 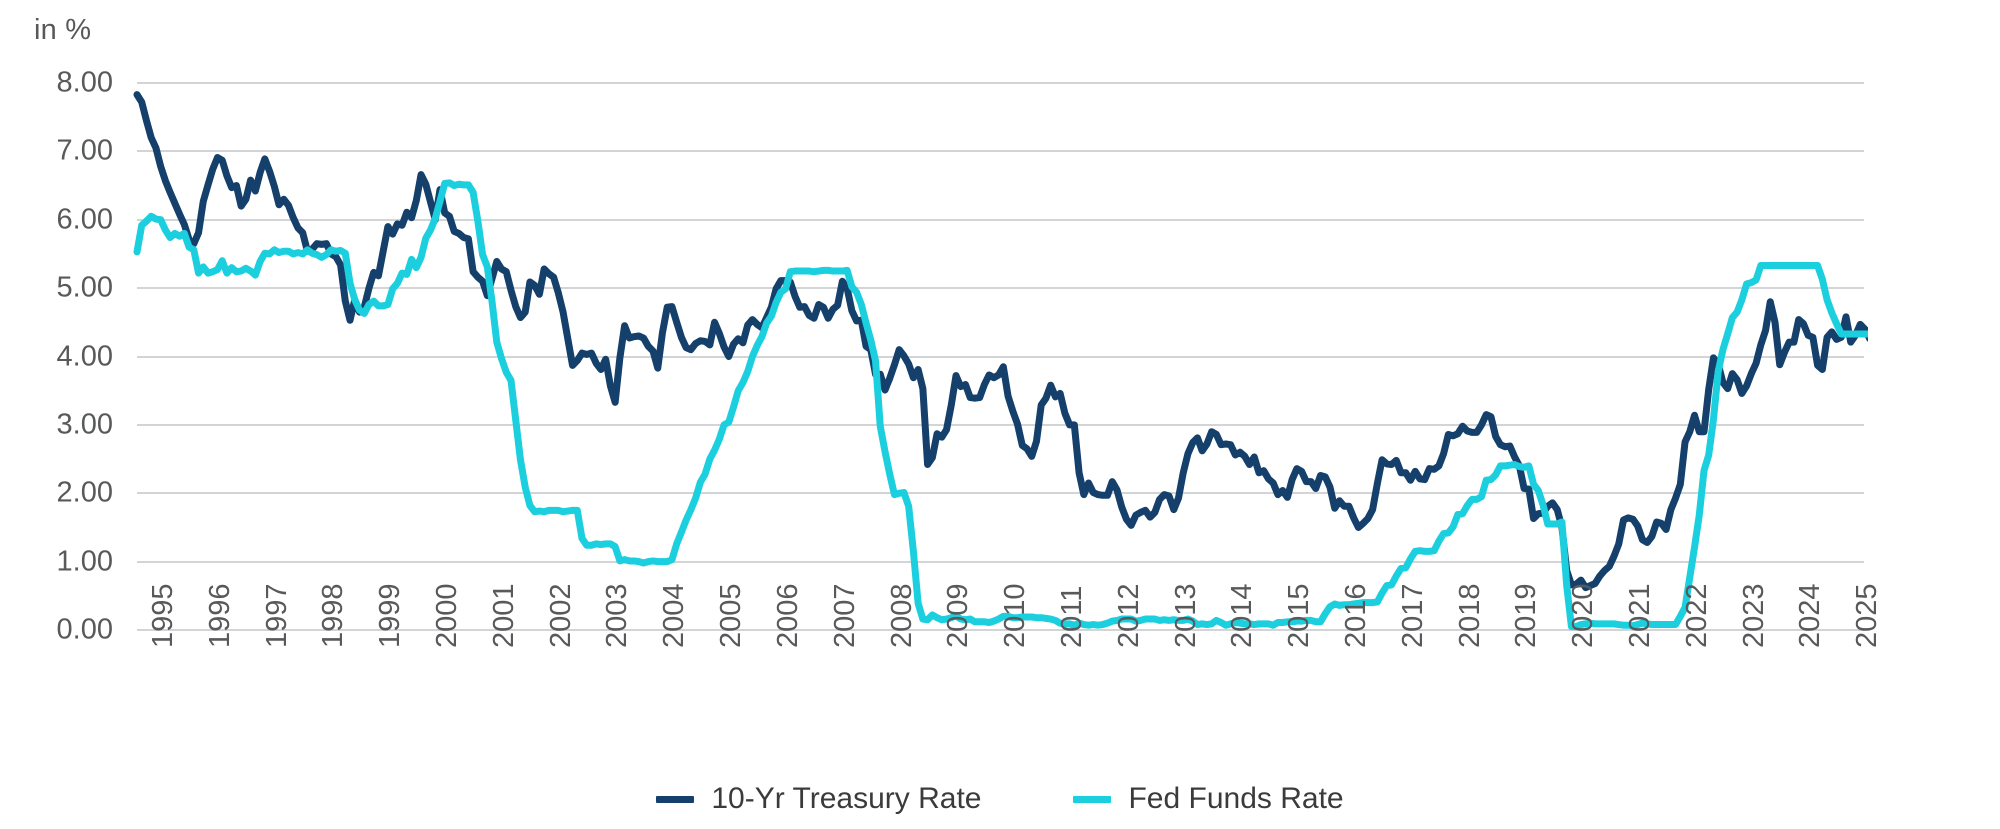 What do you see at coordinates (1583, 615) in the screenshot?
I see `x-axis-tick-label: 2020` at bounding box center [1583, 615].